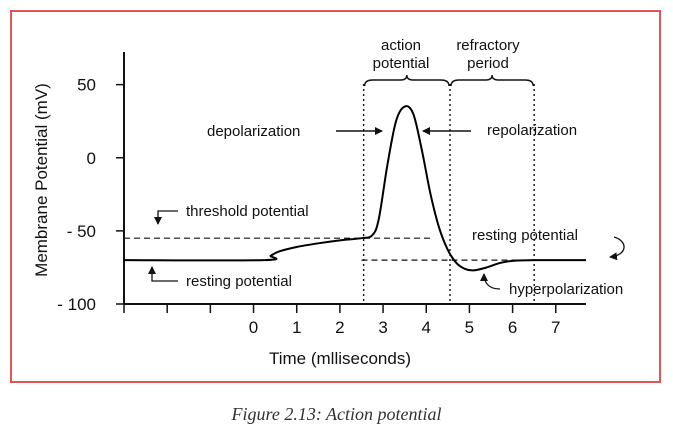  What do you see at coordinates (91, 158) in the screenshot?
I see `y-tick-label: 0` at bounding box center [91, 158].